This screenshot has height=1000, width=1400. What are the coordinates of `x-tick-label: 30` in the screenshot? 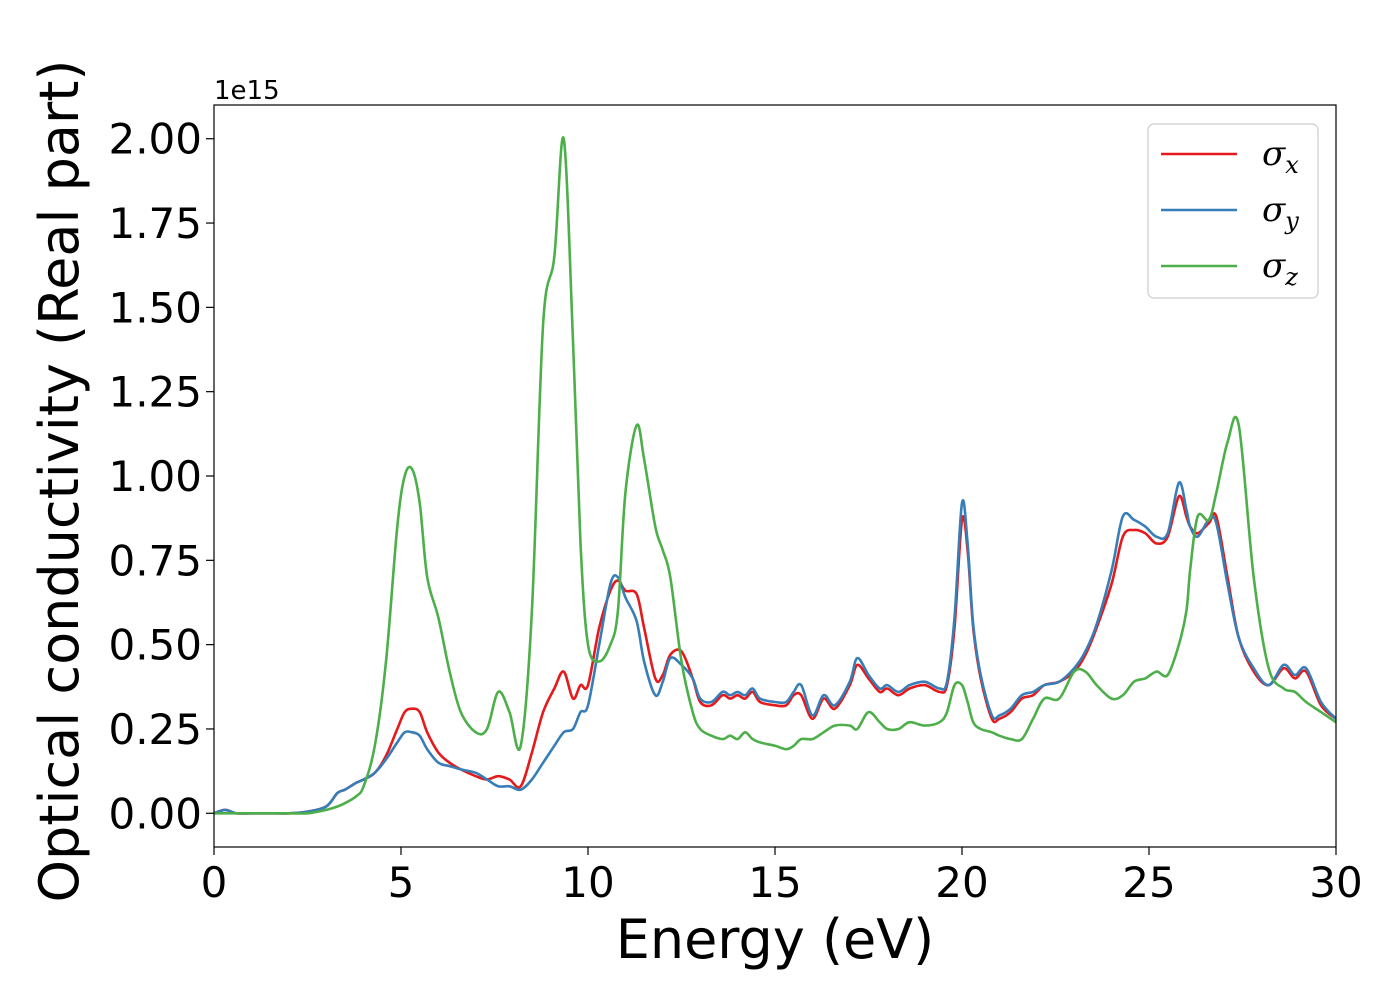 It's located at (1335, 882).